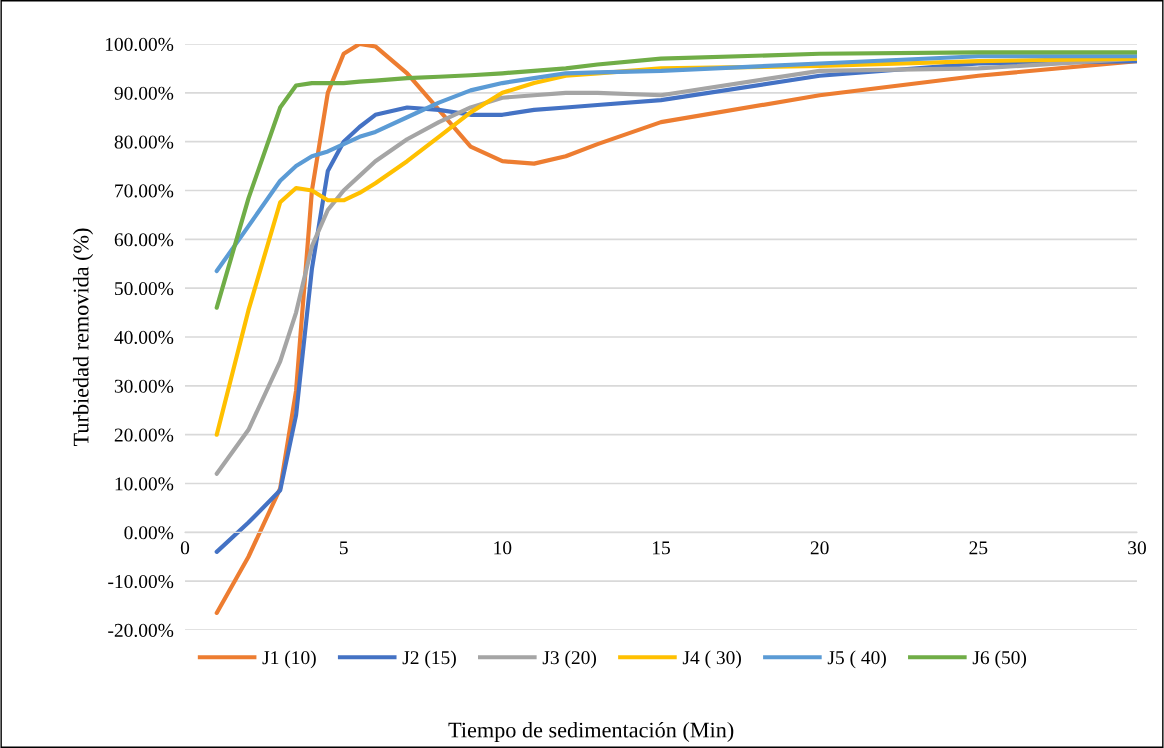 This screenshot has width=1164, height=748. I want to click on legend-label: J4 ( 30), so click(711, 659).